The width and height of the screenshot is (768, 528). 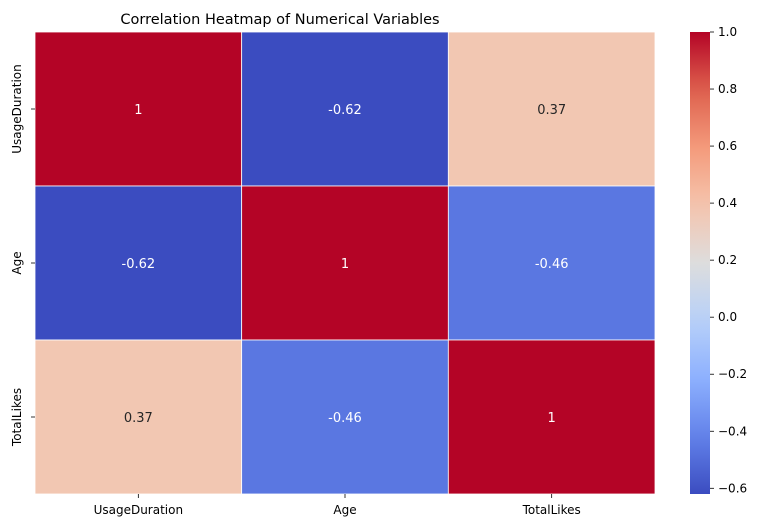 What do you see at coordinates (727, 260) in the screenshot?
I see `colorbar-tick-label: 0.2` at bounding box center [727, 260].